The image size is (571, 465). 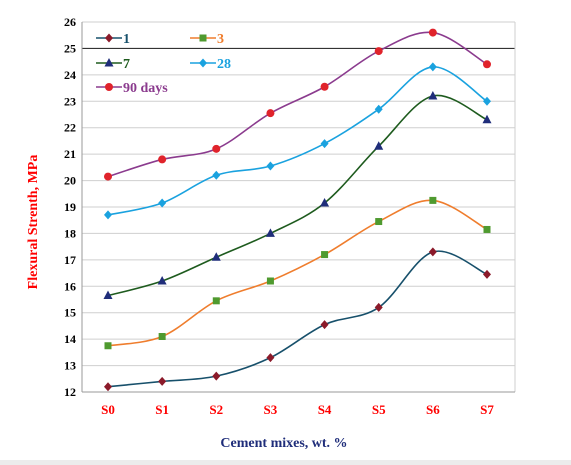 I want to click on legend-label-28: 28, so click(x=224, y=64).